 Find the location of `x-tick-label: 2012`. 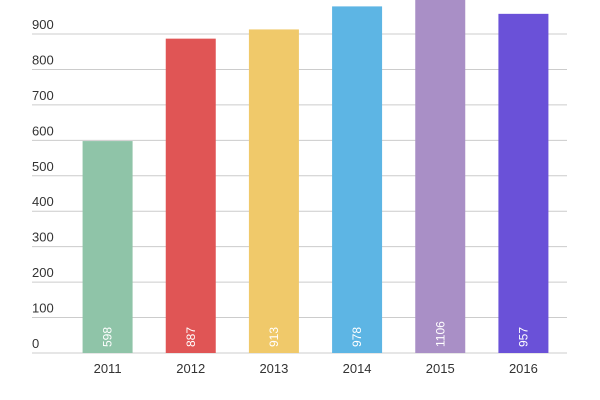

x-tick-label: 2012 is located at coordinates (190, 368).